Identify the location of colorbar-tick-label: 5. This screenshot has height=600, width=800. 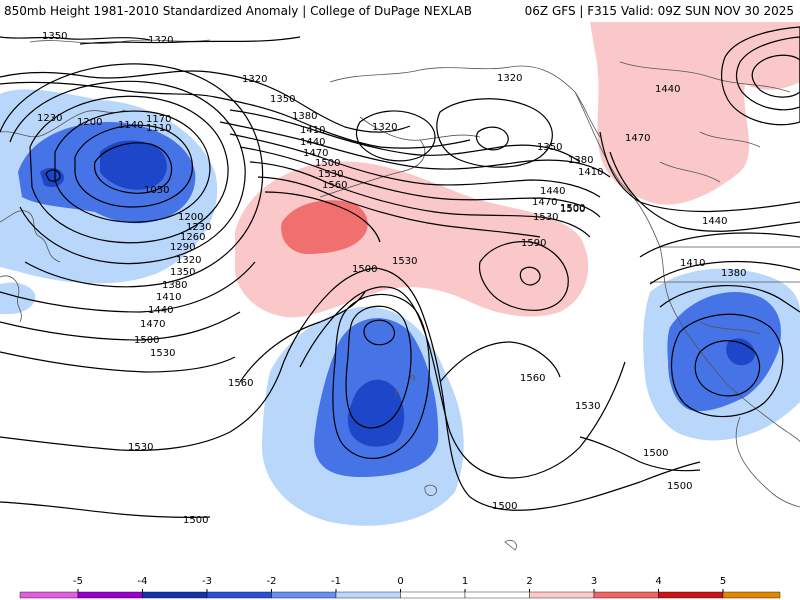
(723, 581).